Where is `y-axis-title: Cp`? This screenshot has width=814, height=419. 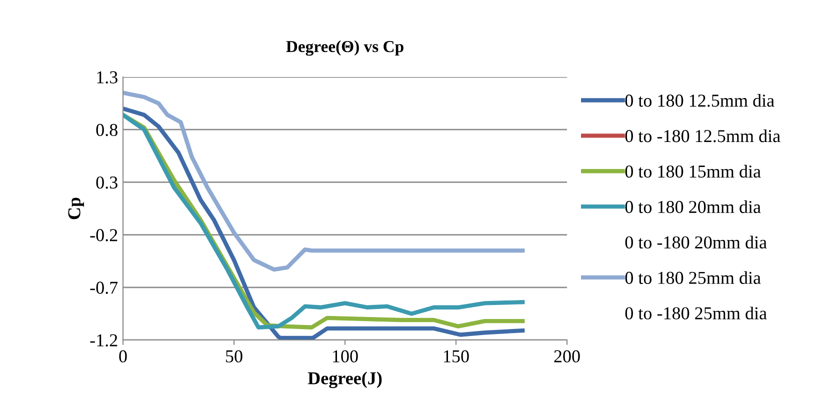 y-axis-title: Cp is located at coordinates (76, 209).